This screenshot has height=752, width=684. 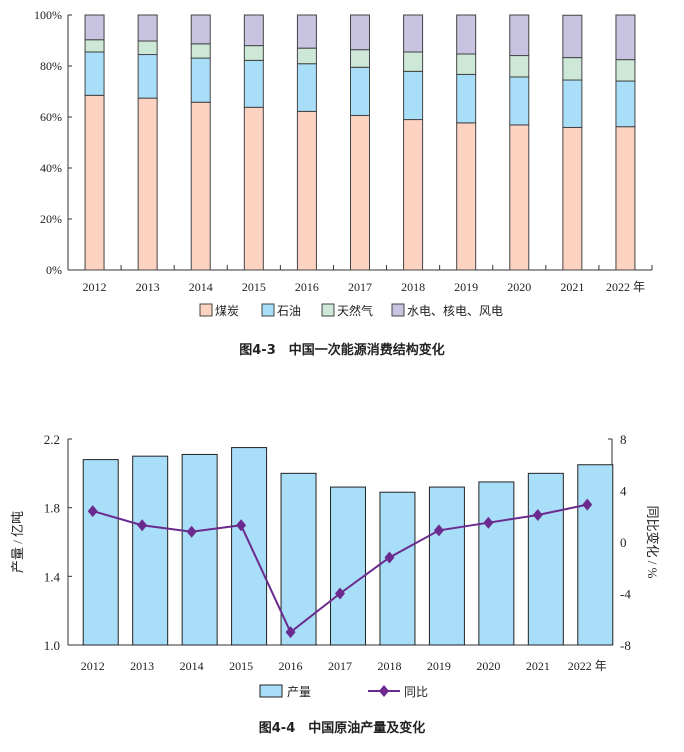 I want to click on x-tick-label: 2018, so click(x=389, y=666).